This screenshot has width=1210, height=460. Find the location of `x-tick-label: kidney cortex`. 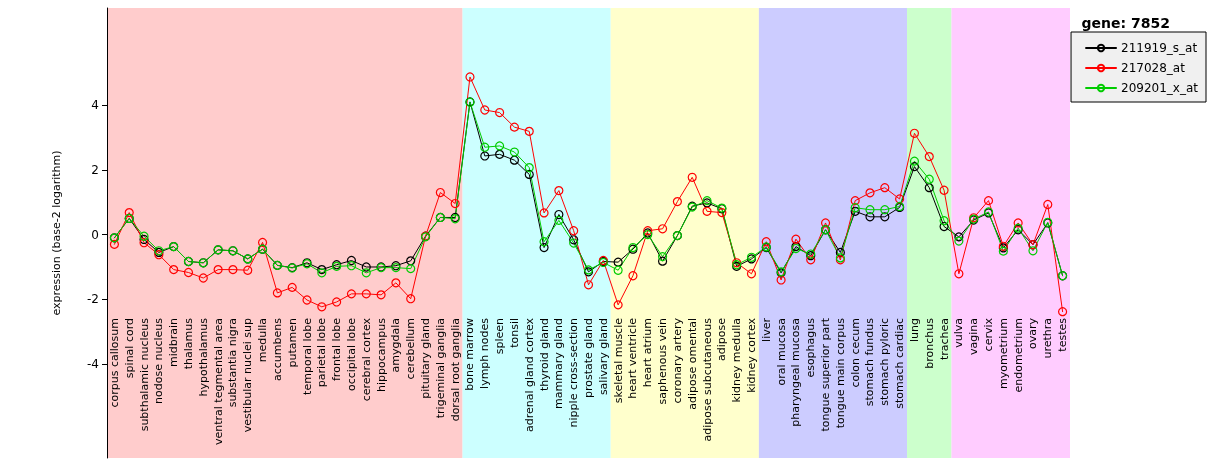

x-tick-label: kidney cortex is located at coordinates (751, 355).